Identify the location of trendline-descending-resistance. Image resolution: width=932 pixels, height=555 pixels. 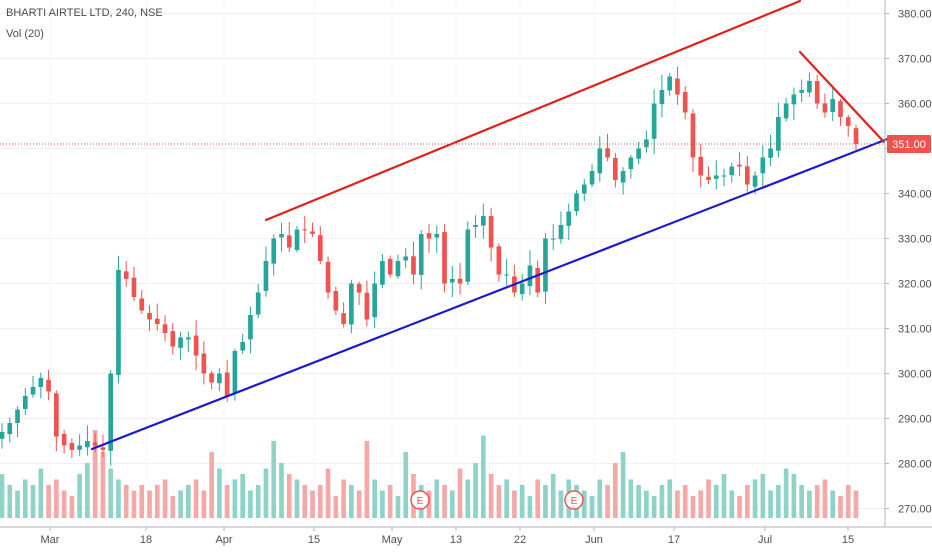
(842, 97).